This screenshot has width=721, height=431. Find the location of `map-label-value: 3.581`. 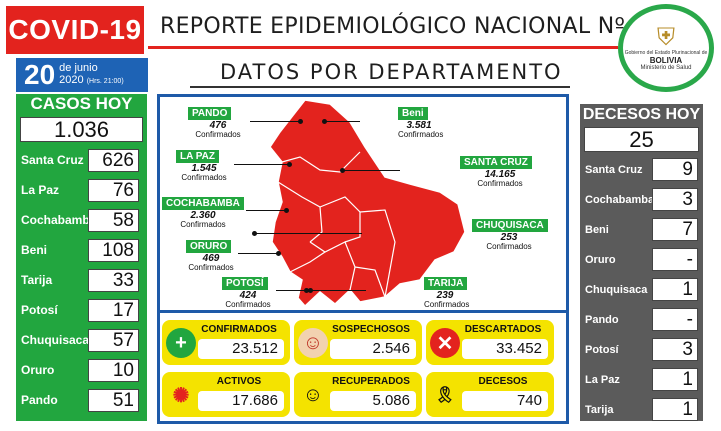

map-label-value: 3.581 is located at coordinates (419, 125).